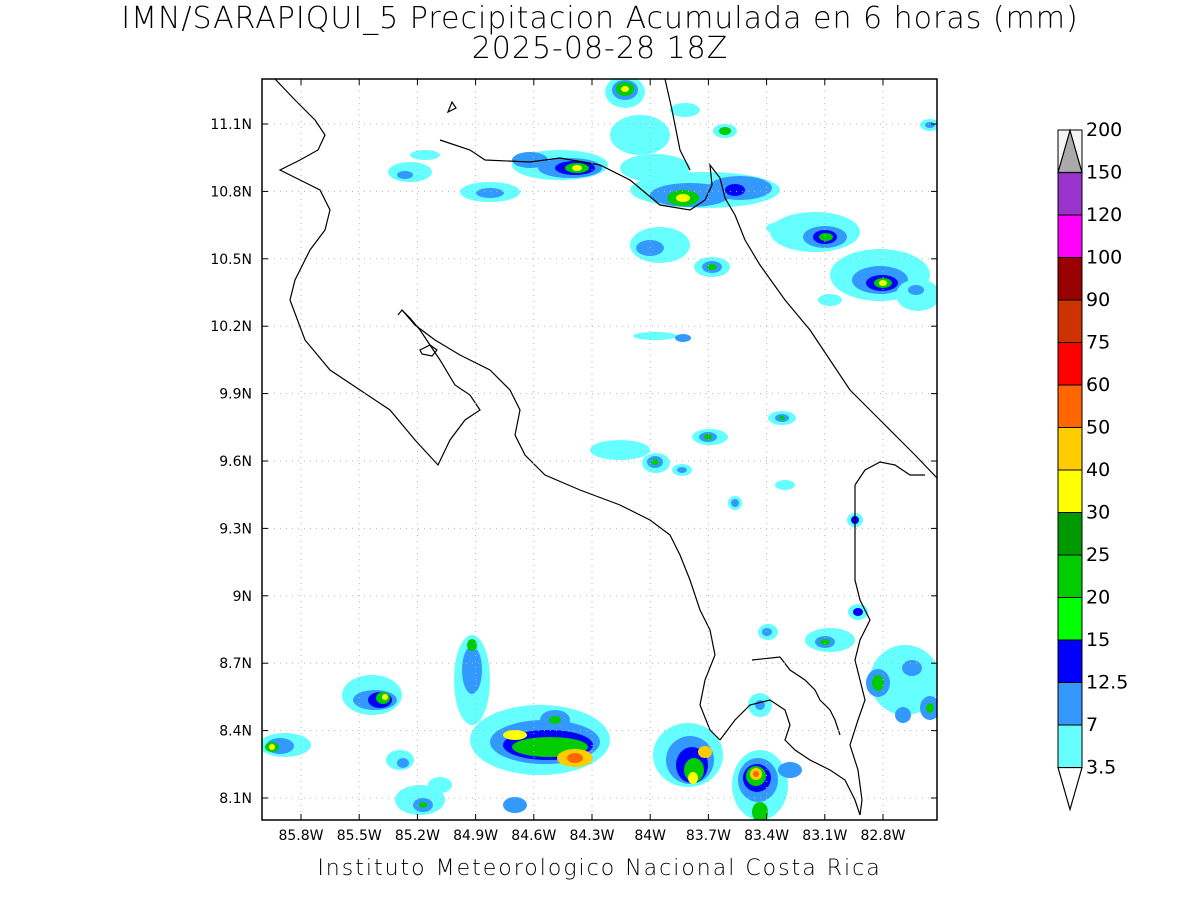  Describe the element at coordinates (1098, 555) in the screenshot. I see `colorbar-label: 25` at that location.